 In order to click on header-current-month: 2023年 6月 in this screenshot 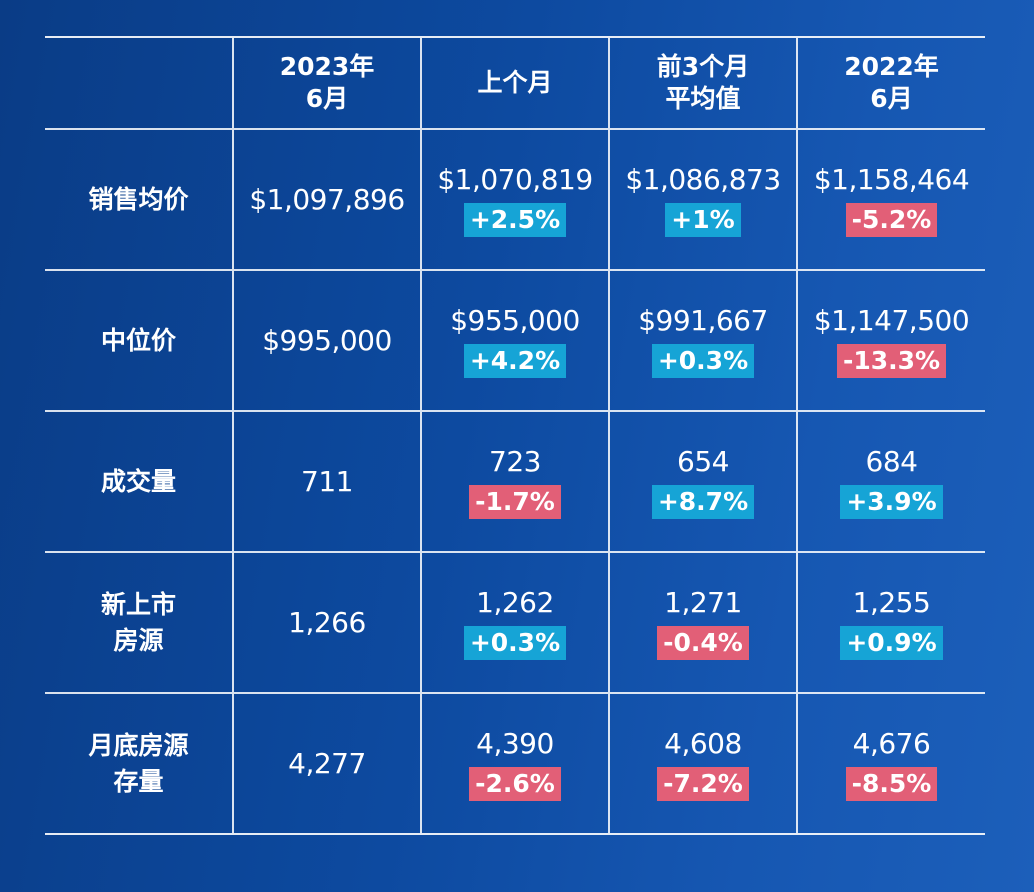, I will do `click(326, 82)`.